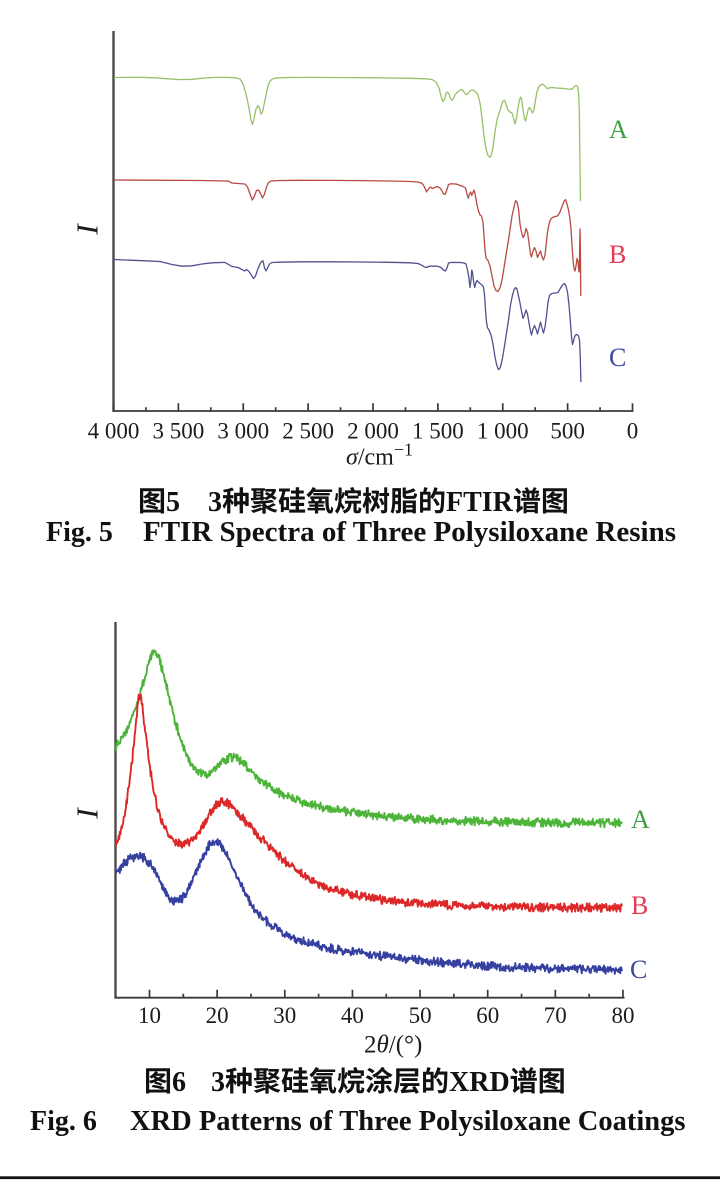 The height and width of the screenshot is (1182, 720). I want to click on svg-text: 500, so click(567, 431).